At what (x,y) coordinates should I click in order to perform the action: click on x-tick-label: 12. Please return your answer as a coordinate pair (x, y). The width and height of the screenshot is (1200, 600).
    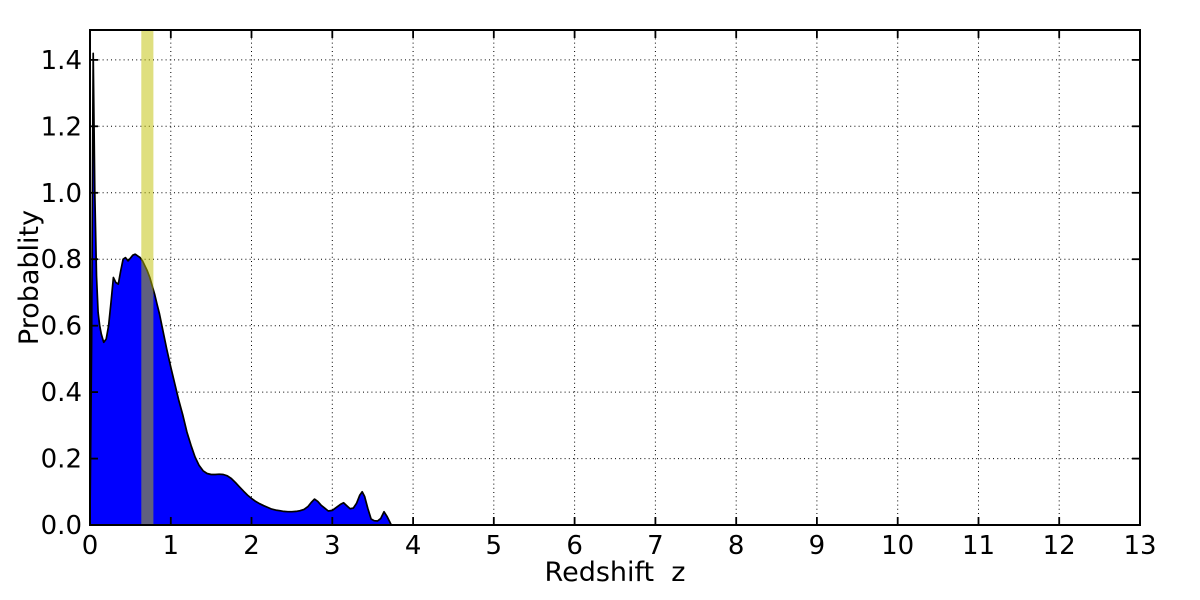
    Looking at the image, I should click on (1059, 546).